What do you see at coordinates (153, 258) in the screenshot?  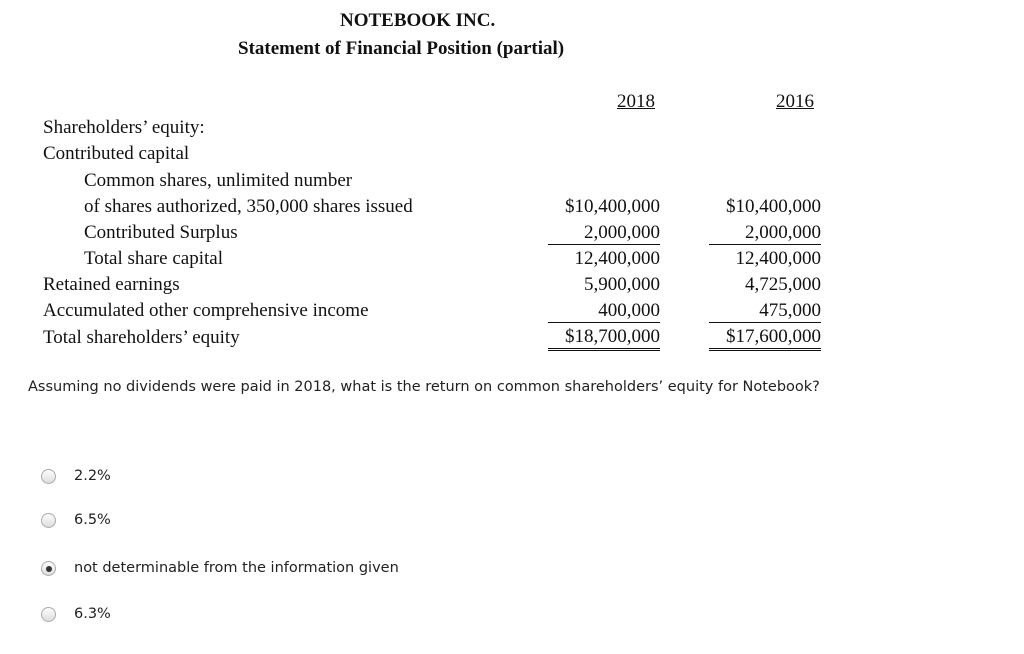 I see `row-label: Total share capital` at bounding box center [153, 258].